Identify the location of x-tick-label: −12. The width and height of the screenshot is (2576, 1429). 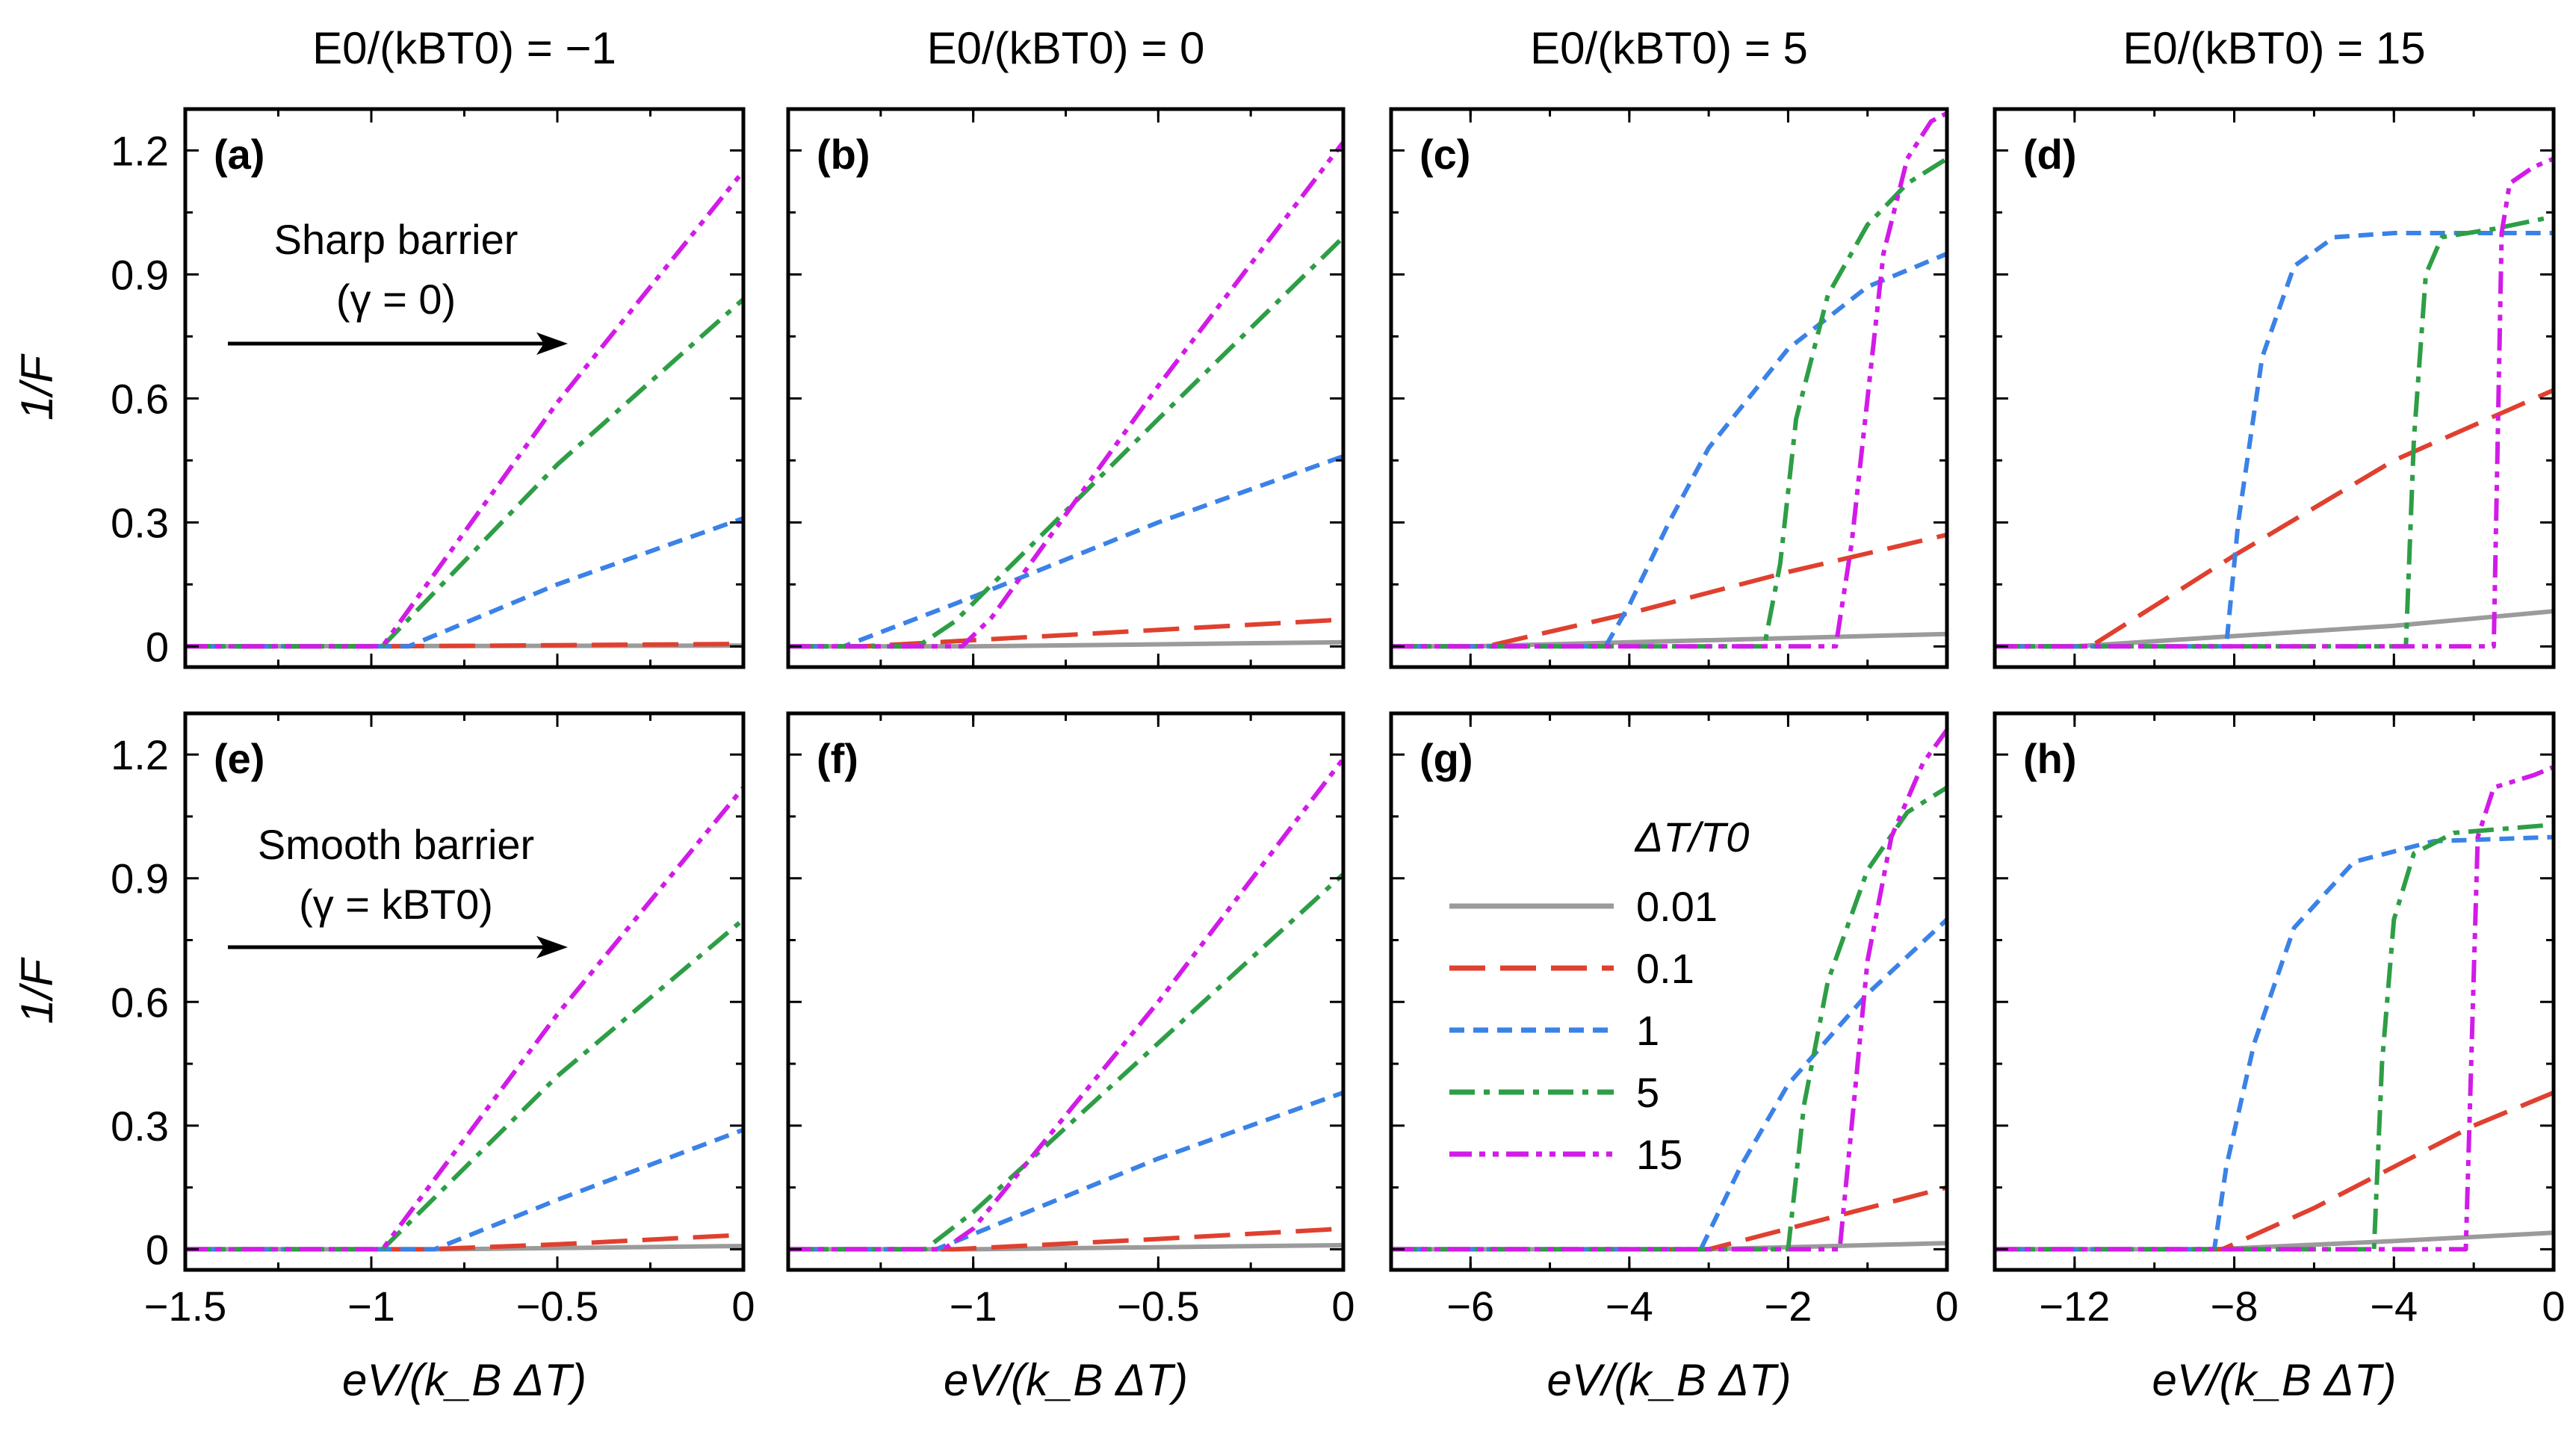
(2074, 1306).